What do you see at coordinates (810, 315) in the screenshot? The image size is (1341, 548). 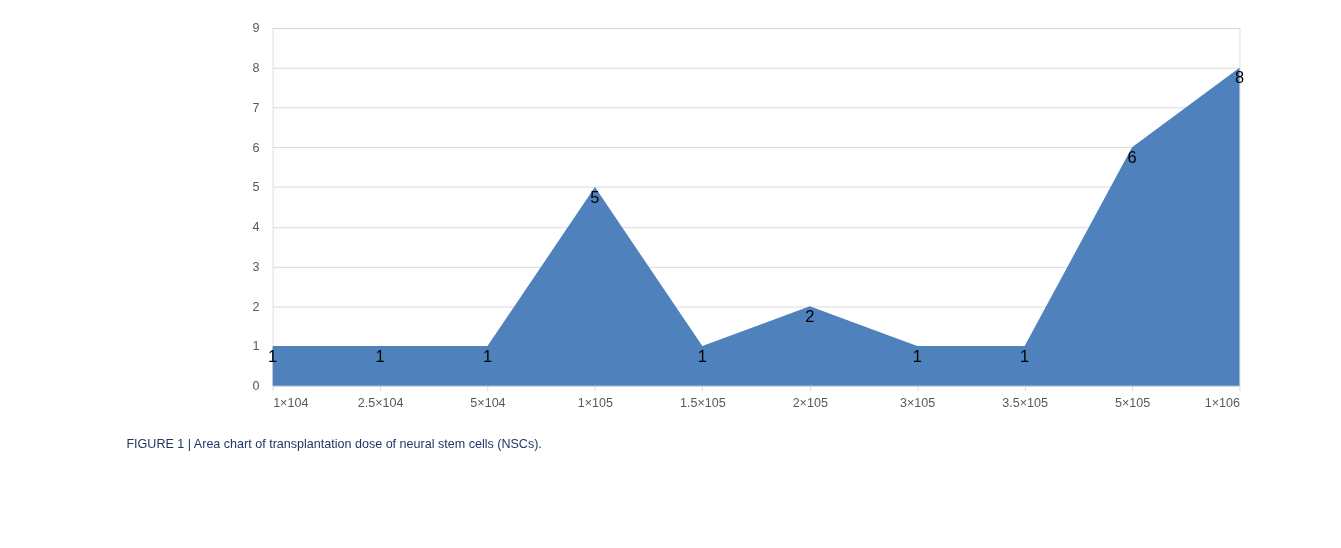 I see `data-label: 2` at bounding box center [810, 315].